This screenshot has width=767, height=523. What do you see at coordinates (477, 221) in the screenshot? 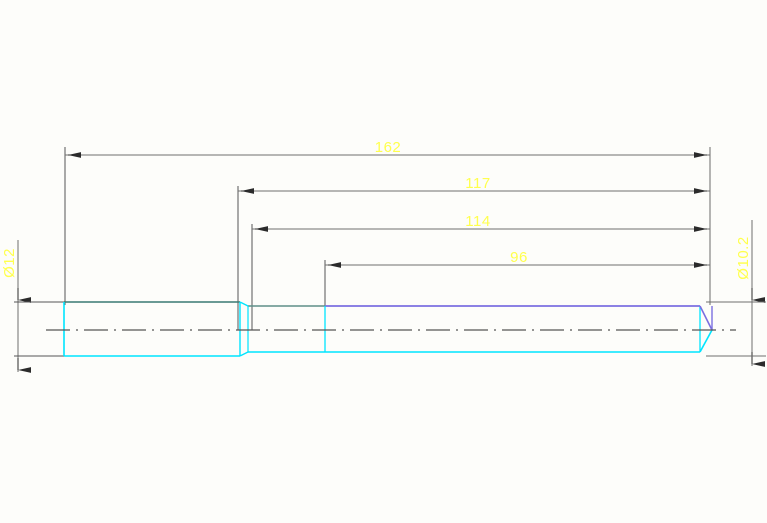
I see `dimension-label-114: 114` at bounding box center [477, 221].